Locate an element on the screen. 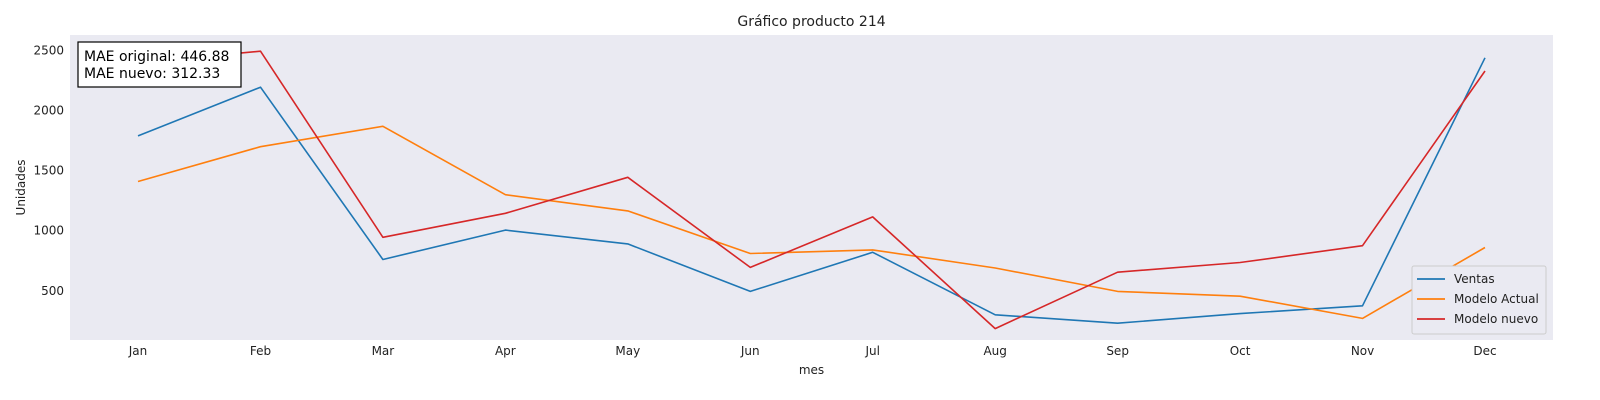  mae-annotation-box: MAE original: 446.88 MAE nuevo: 312.33 is located at coordinates (159, 64).